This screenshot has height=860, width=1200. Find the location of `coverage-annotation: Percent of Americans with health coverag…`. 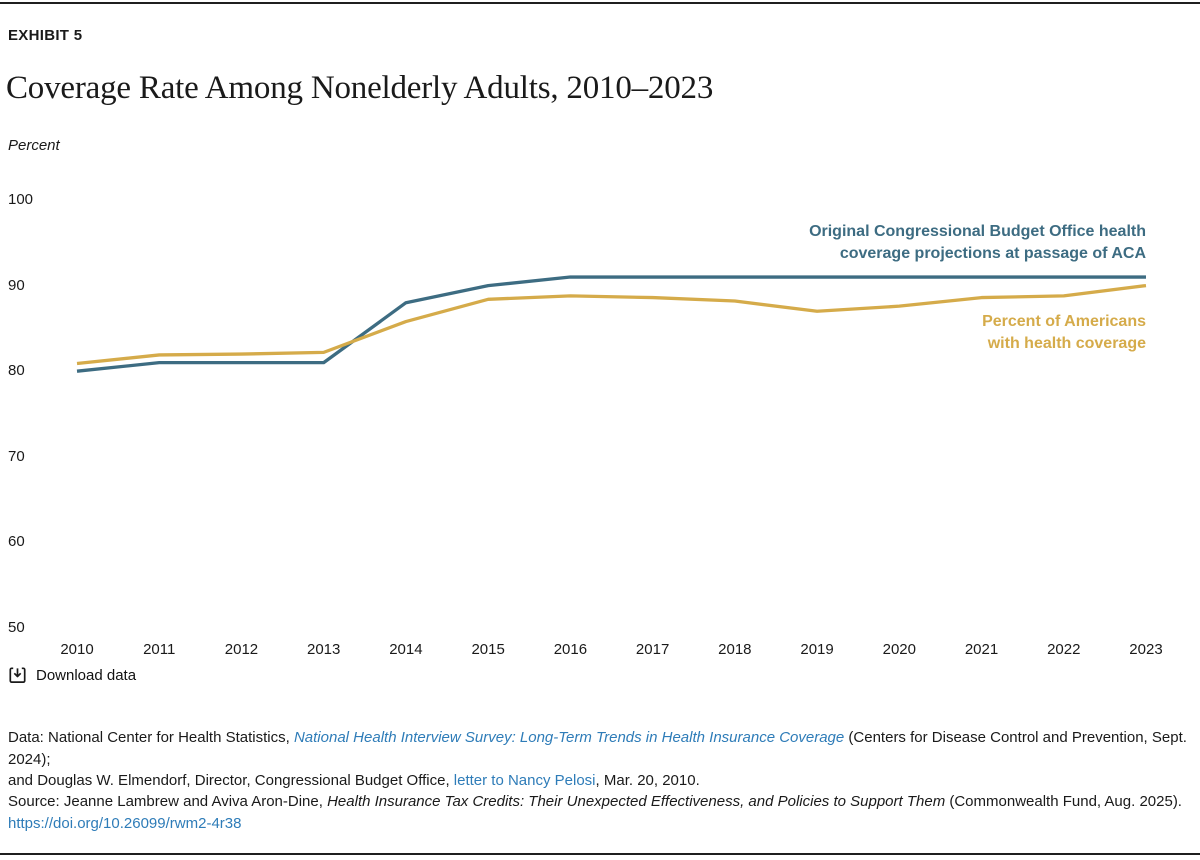

coverage-annotation: Percent of Americans with health coverag… is located at coordinates (1064, 332).